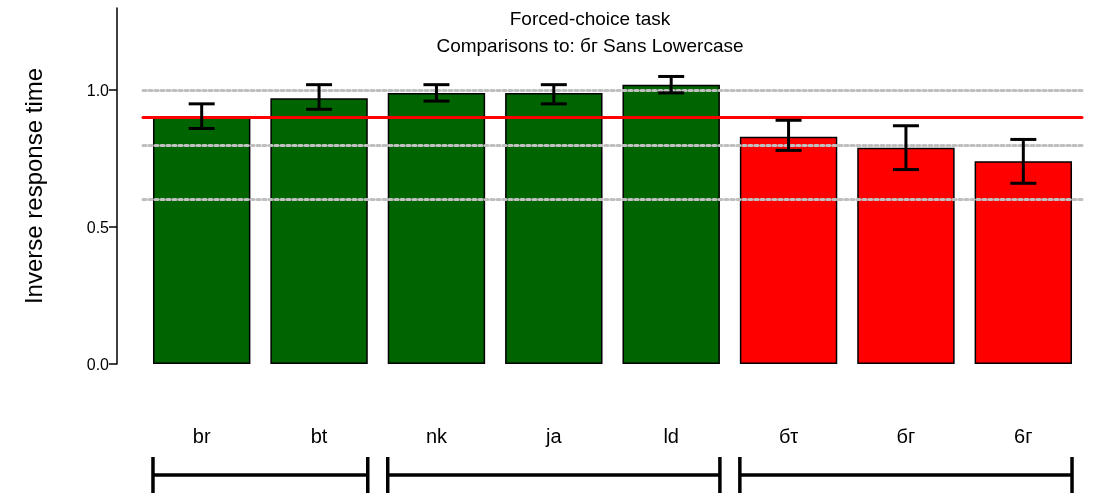 This screenshot has width=1100, height=498. Describe the element at coordinates (590, 18) in the screenshot. I see `chart-title: Forced-choice task` at that location.